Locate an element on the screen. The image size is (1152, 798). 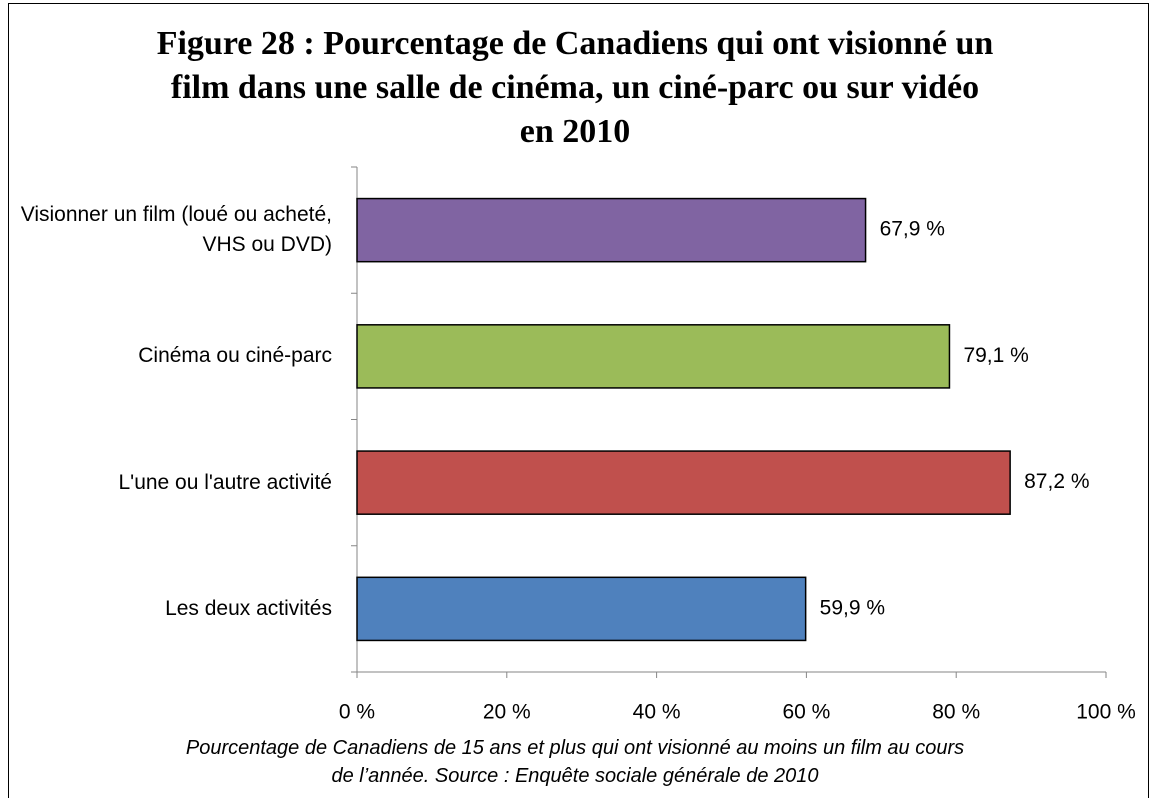
x-tick-label: 80 % is located at coordinates (956, 712).